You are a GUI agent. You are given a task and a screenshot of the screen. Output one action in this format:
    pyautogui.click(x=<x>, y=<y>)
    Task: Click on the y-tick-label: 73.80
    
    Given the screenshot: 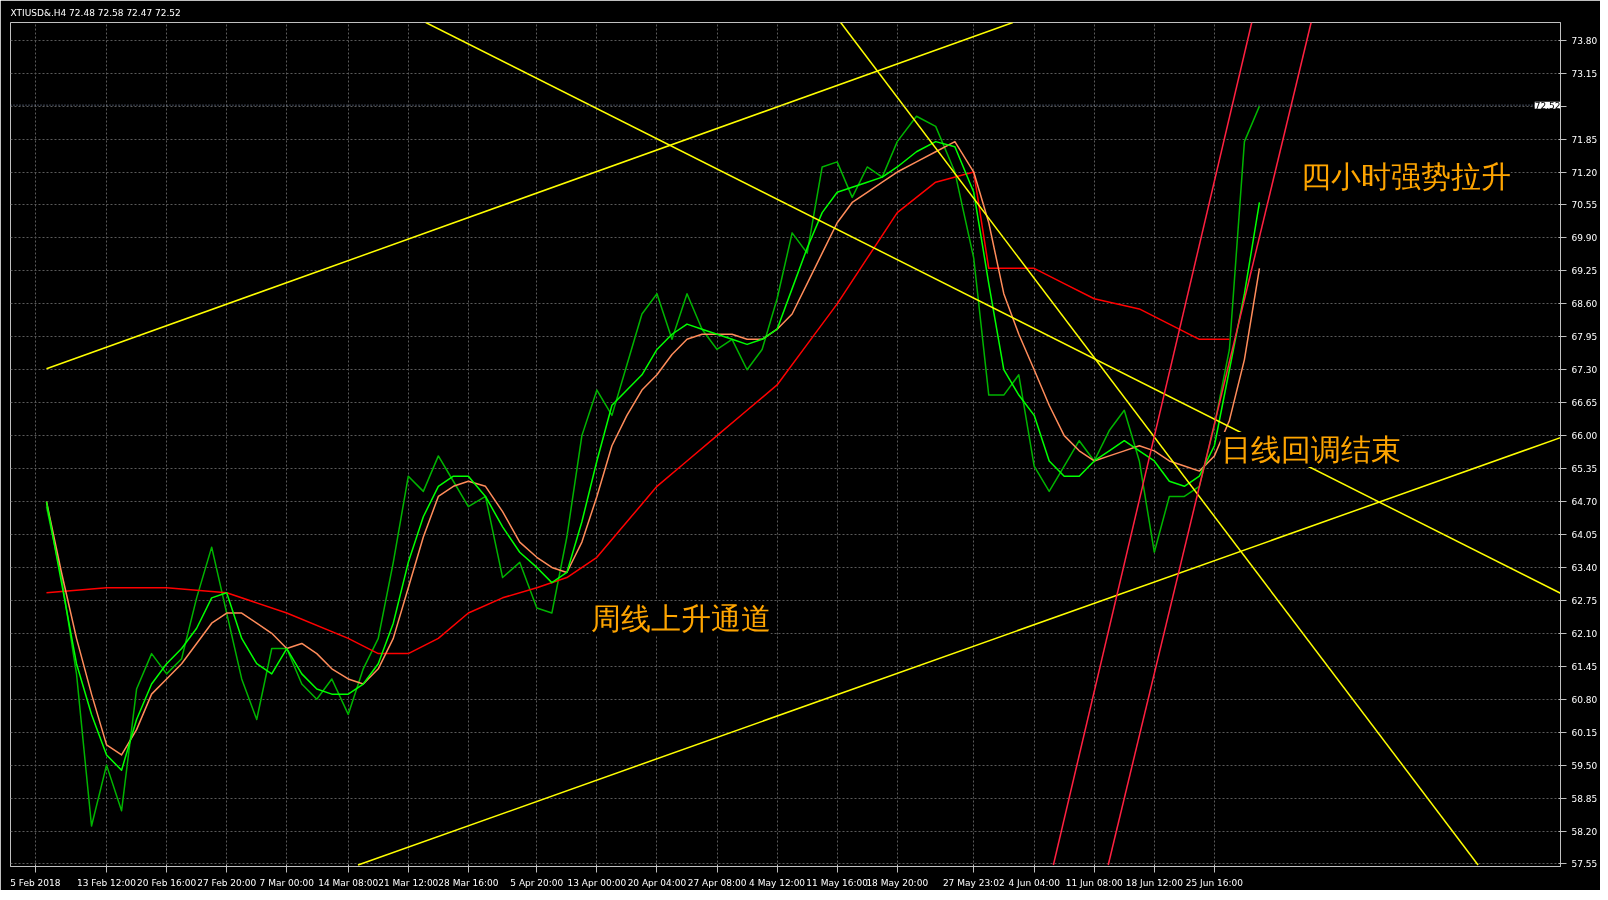 What is the action you would take?
    pyautogui.click(x=1584, y=40)
    